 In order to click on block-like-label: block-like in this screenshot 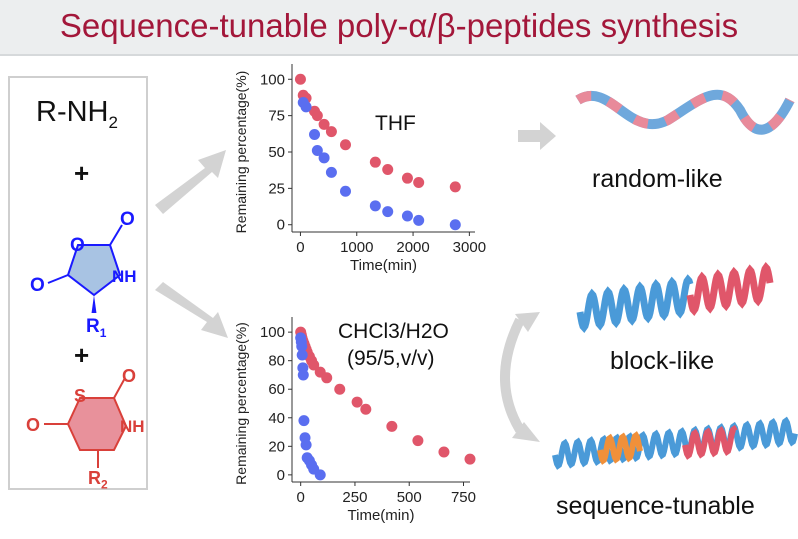, I will do `click(662, 361)`.